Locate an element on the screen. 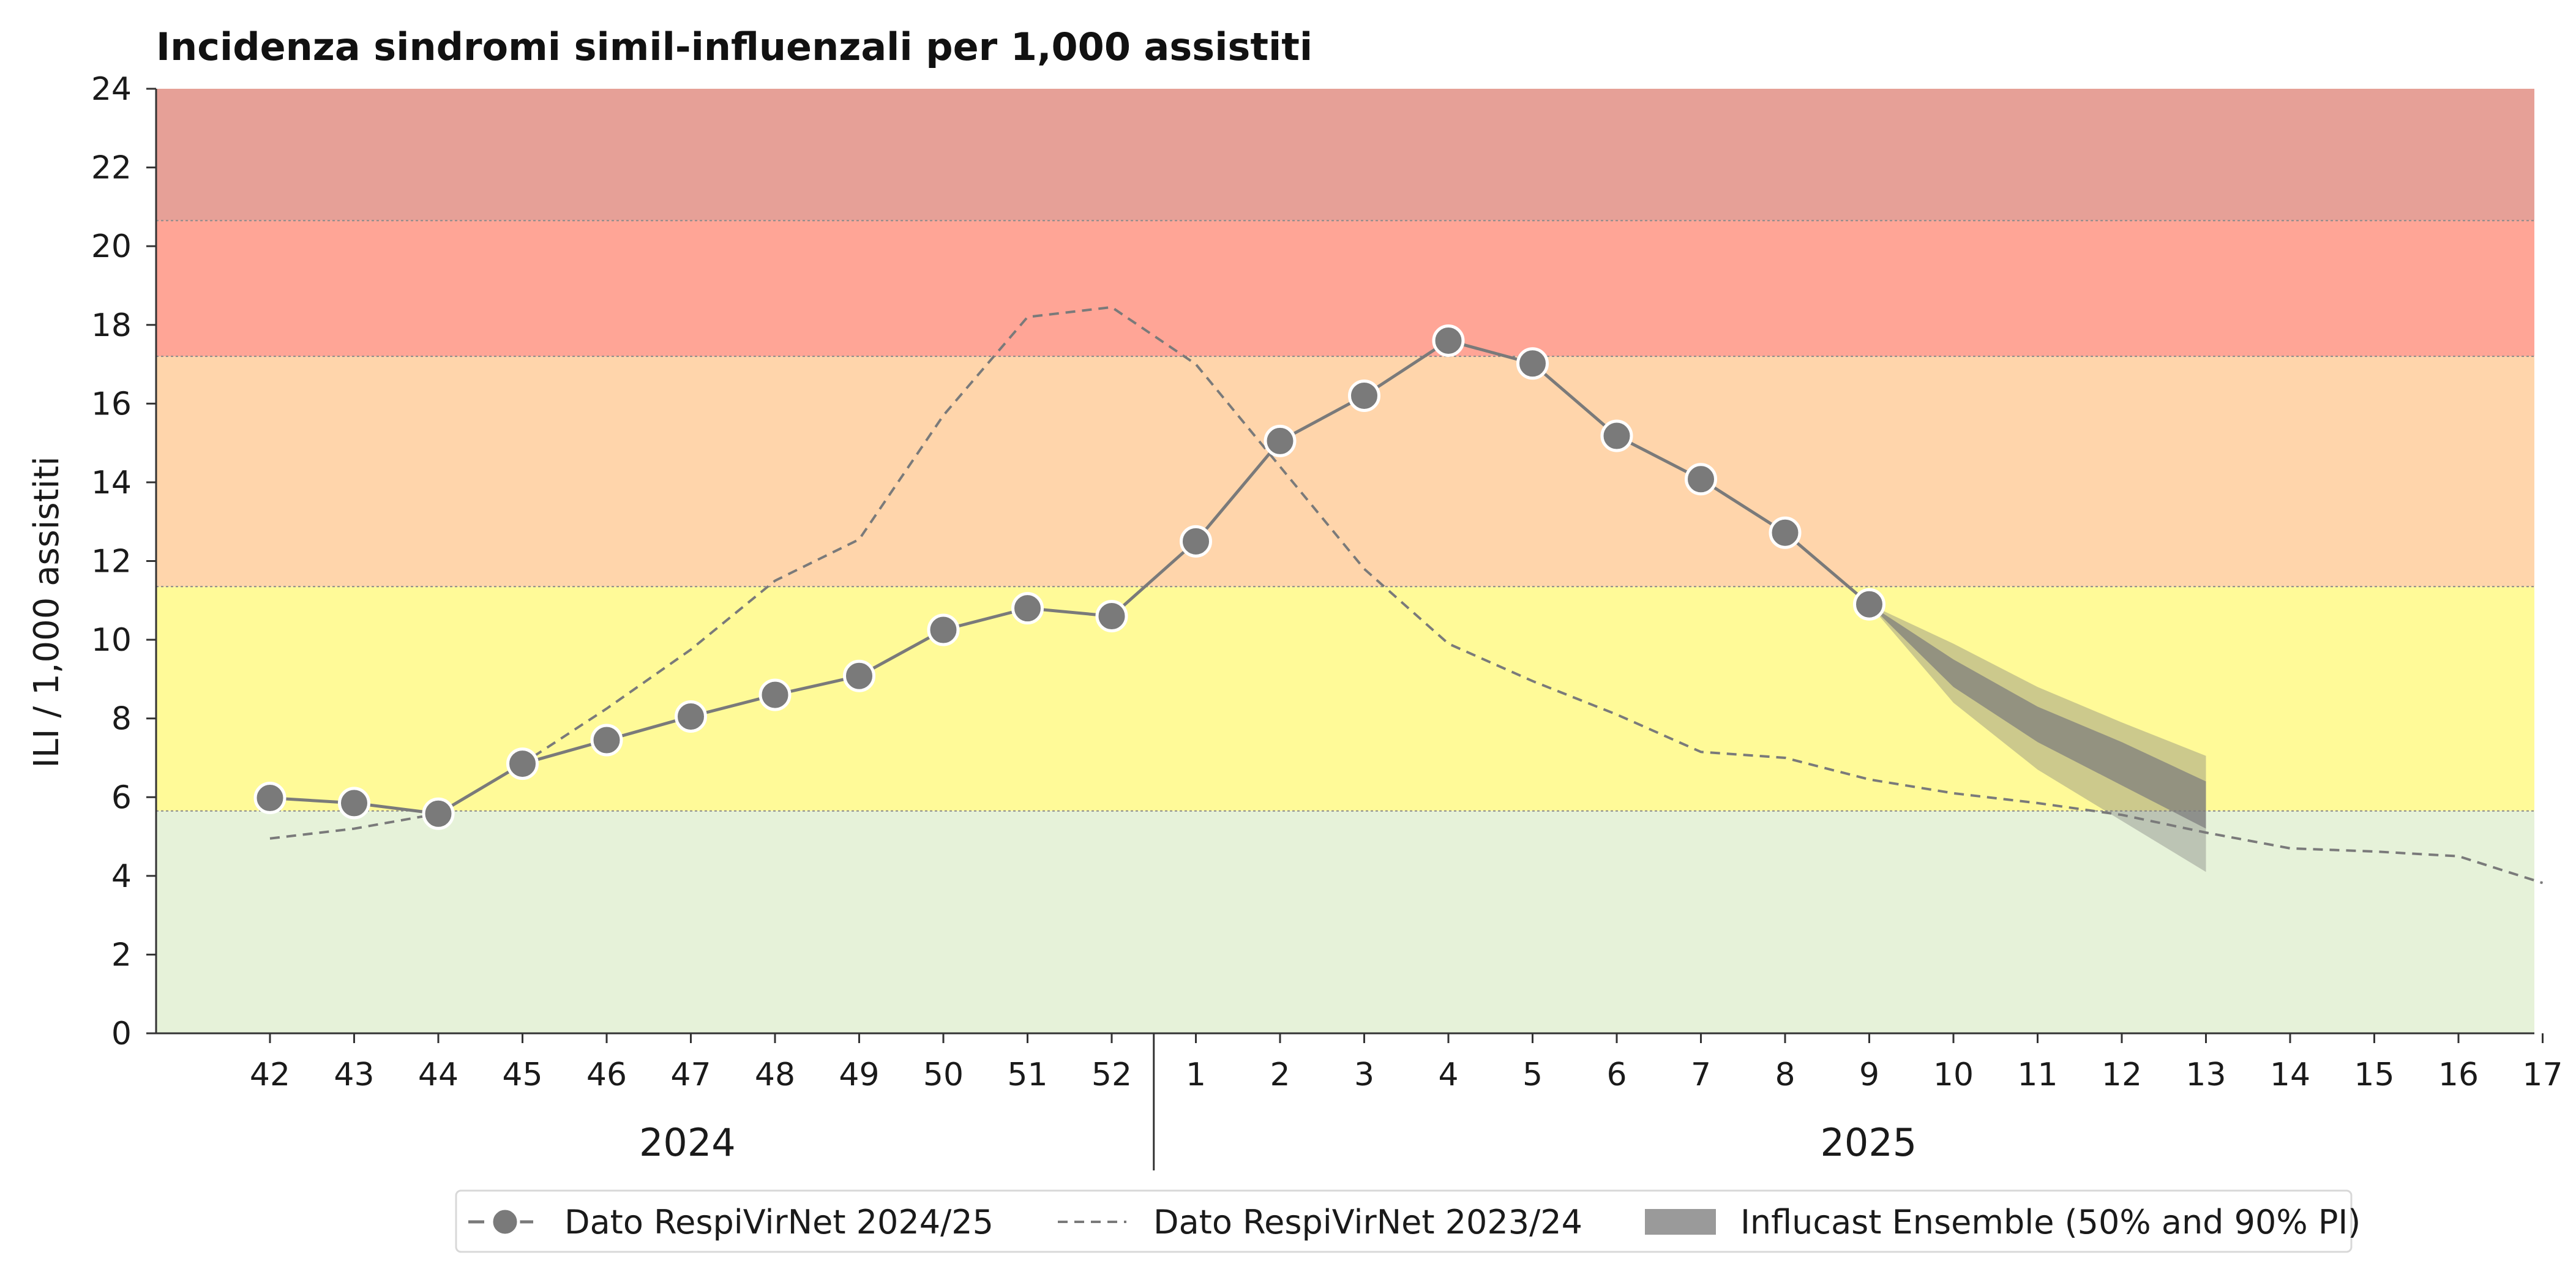 The width and height of the screenshot is (2576, 1280). x-tick-label-50: 50 is located at coordinates (944, 1075).